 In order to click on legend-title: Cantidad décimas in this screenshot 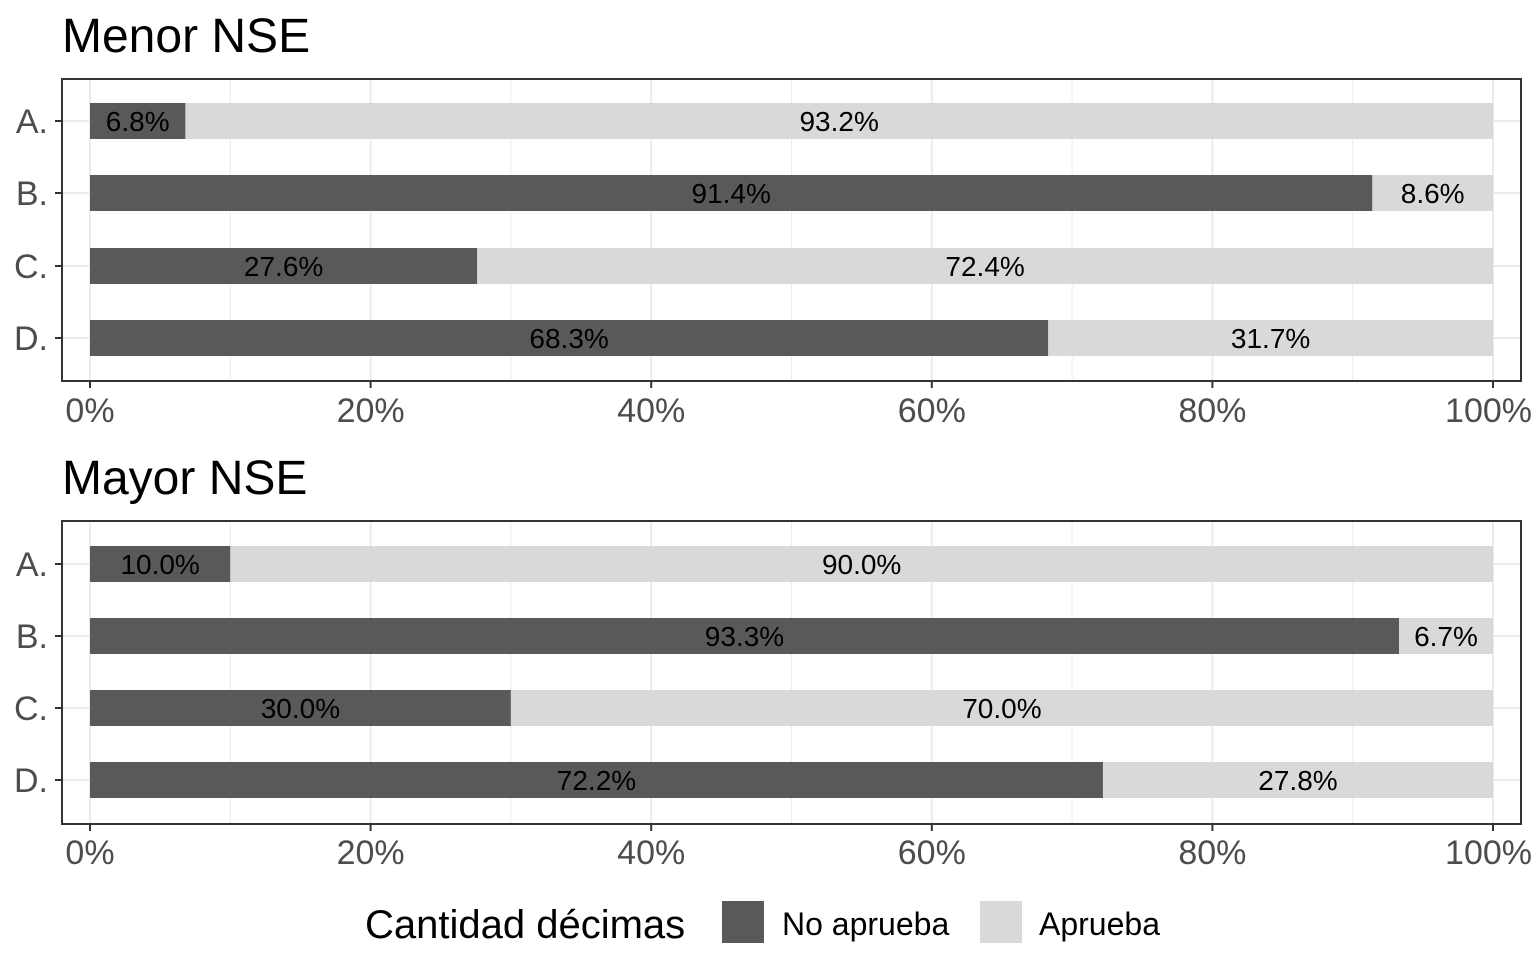, I will do `click(525, 925)`.